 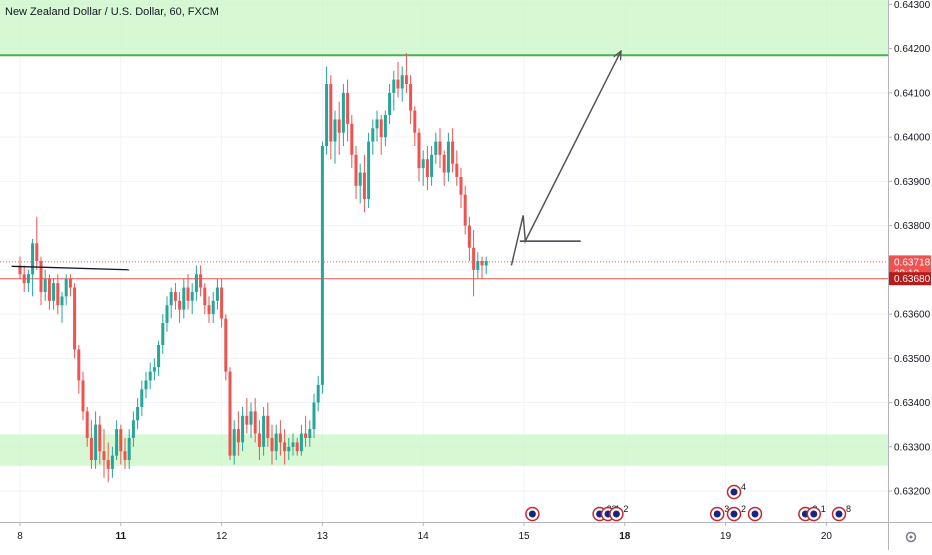 I want to click on settings-gear-icon, so click(x=911, y=537).